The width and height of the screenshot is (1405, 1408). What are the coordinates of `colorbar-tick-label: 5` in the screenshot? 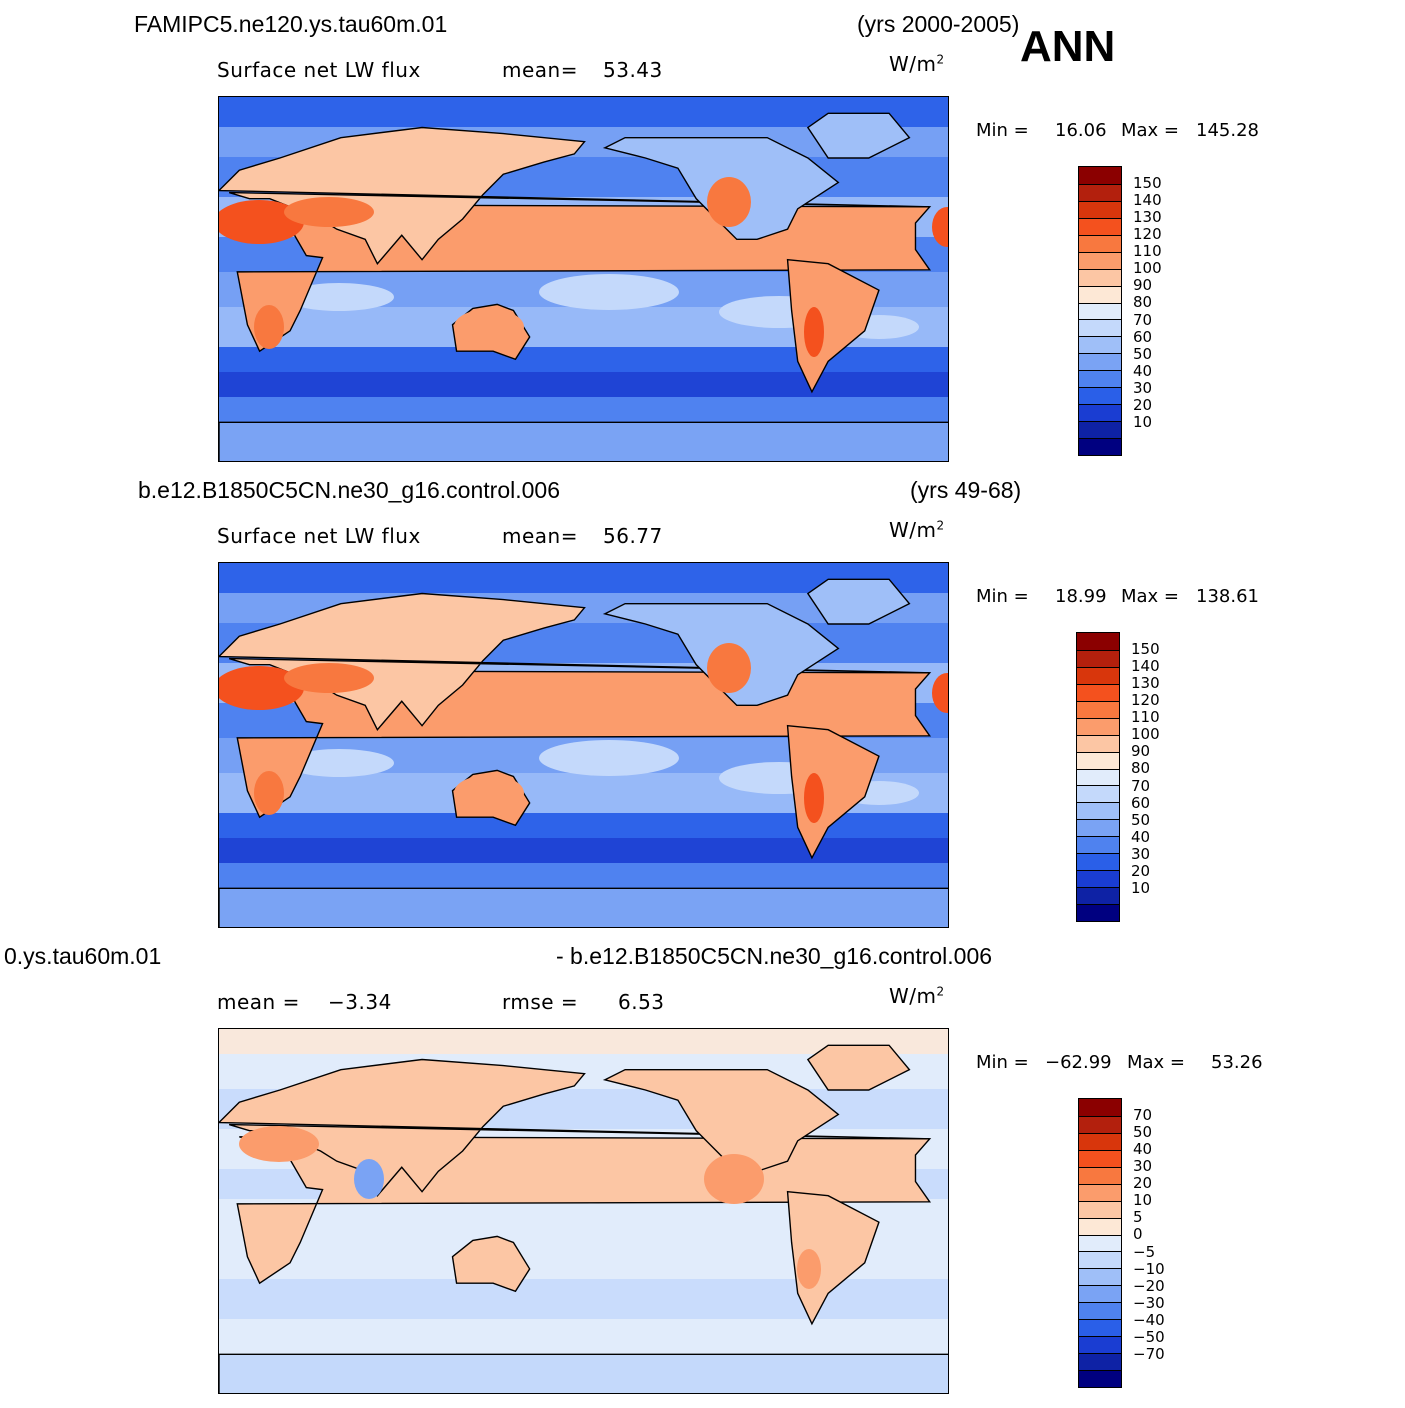 It's located at (1138, 1217).